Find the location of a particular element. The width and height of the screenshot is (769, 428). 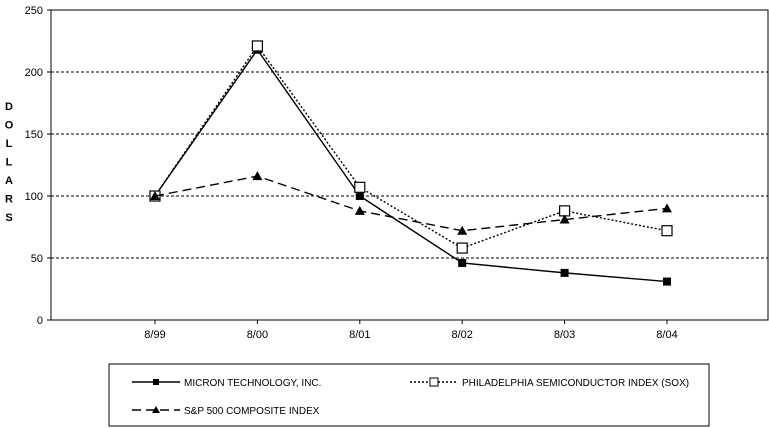

y-axis-label-letter: A is located at coordinates (9, 181).